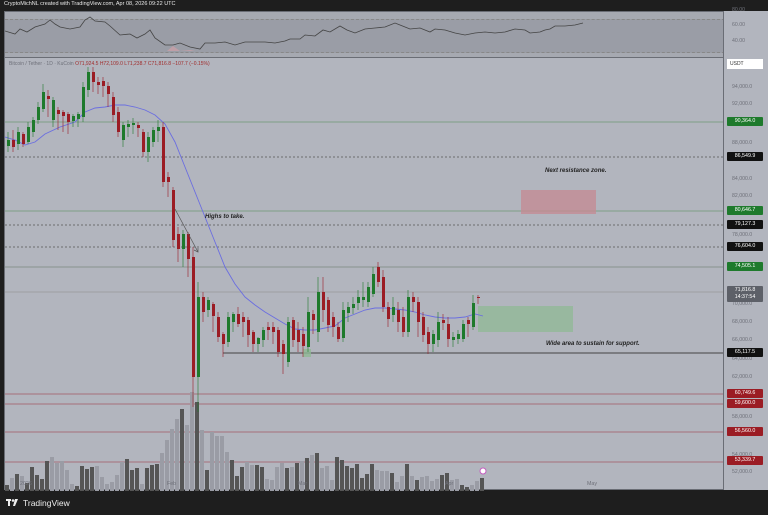 This screenshot has height=515, width=768. I want to click on x-label-mar: Mar, so click(303, 484).